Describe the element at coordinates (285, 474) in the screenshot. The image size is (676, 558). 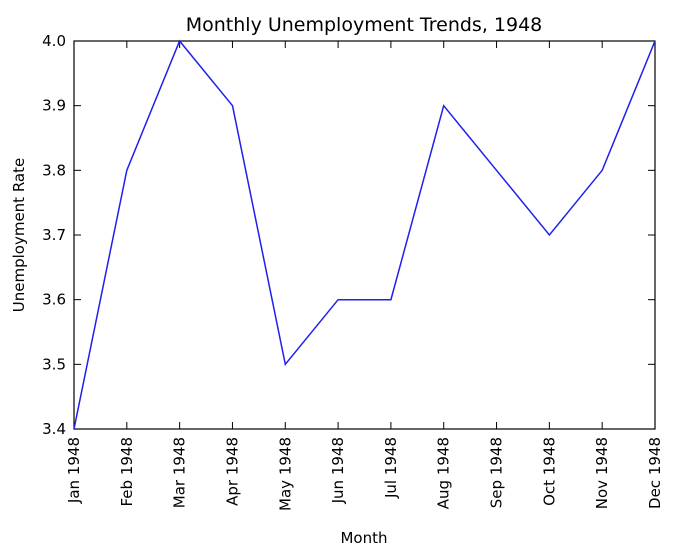
I see `x-tick-label: May 1948` at that location.